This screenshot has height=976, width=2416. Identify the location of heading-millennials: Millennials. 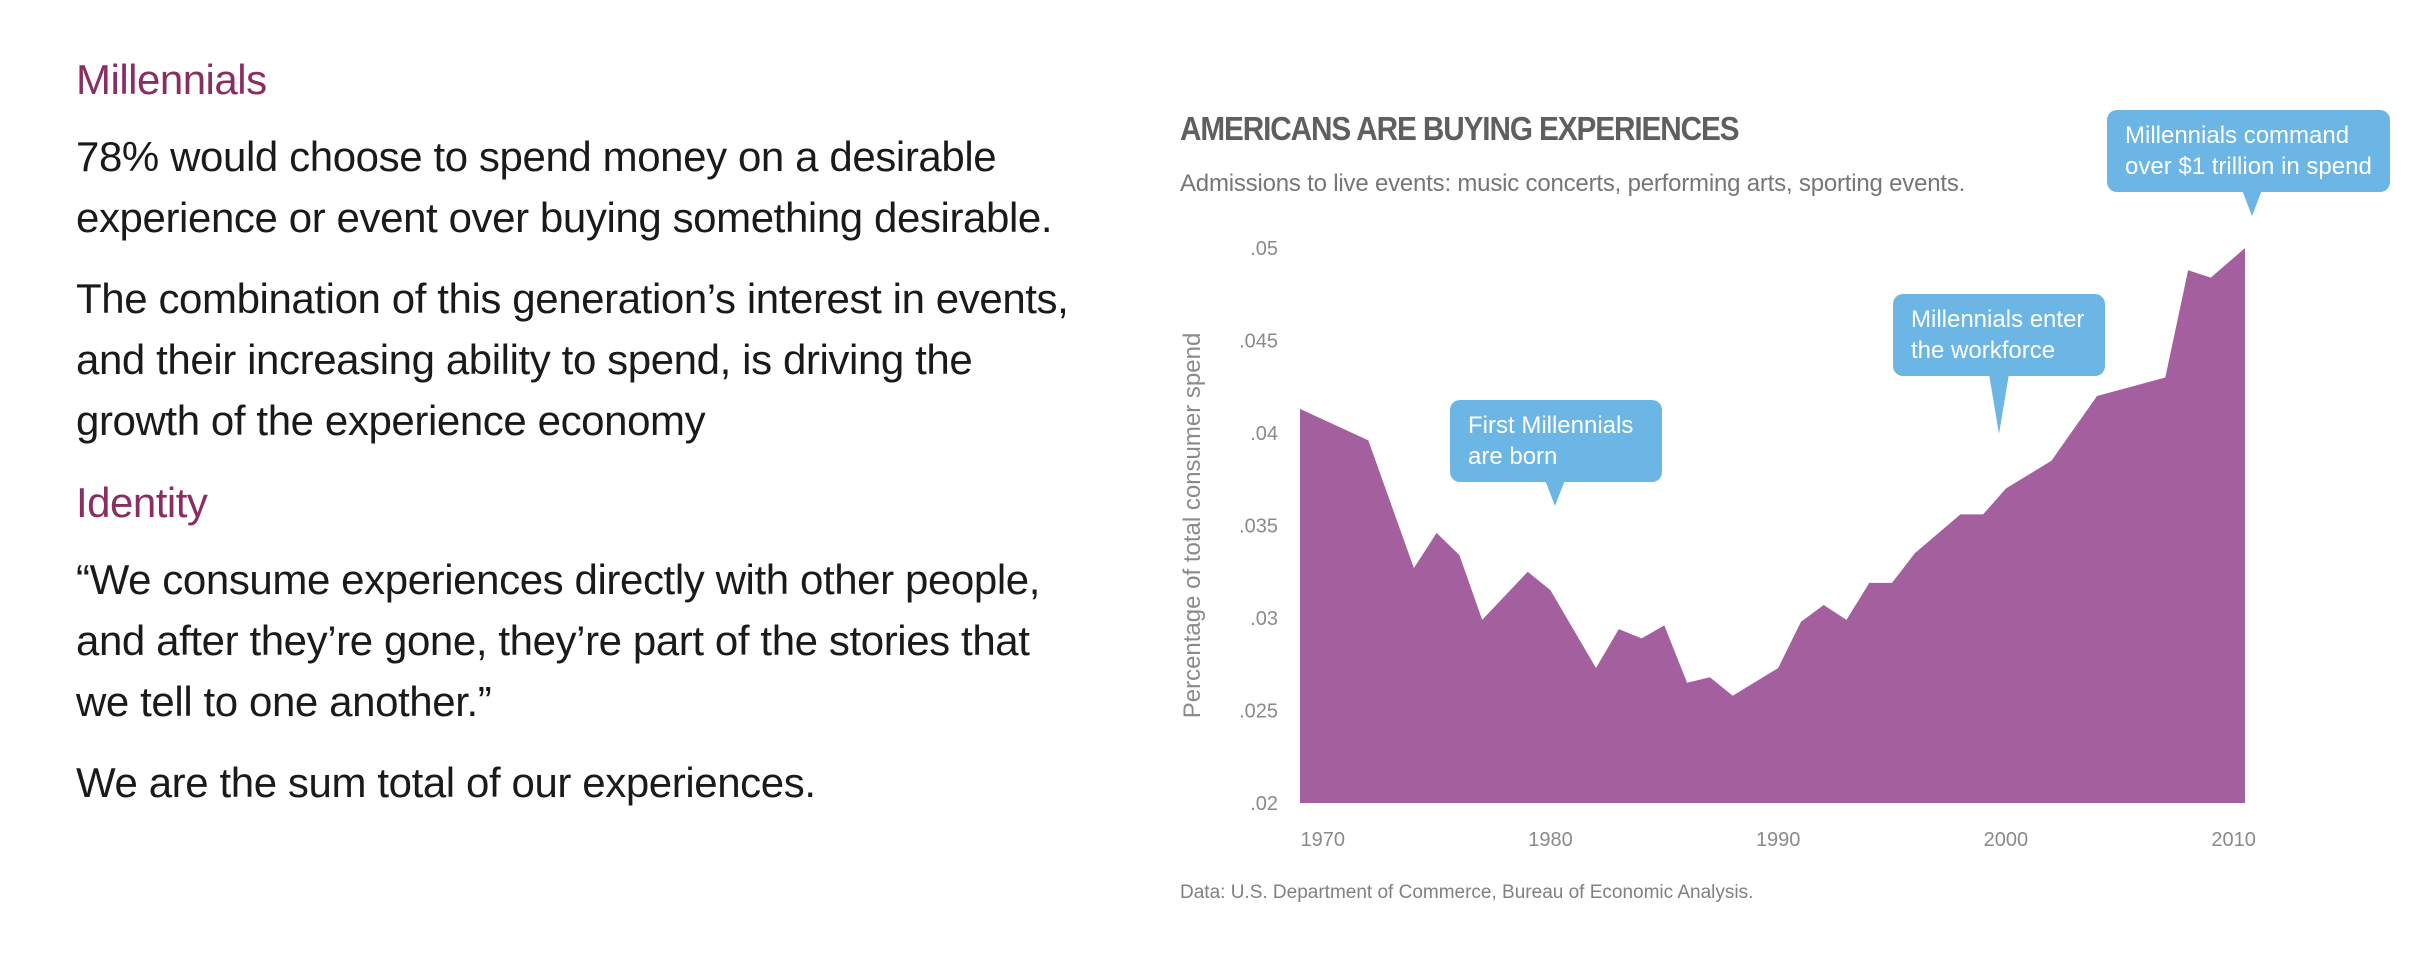
(171, 79).